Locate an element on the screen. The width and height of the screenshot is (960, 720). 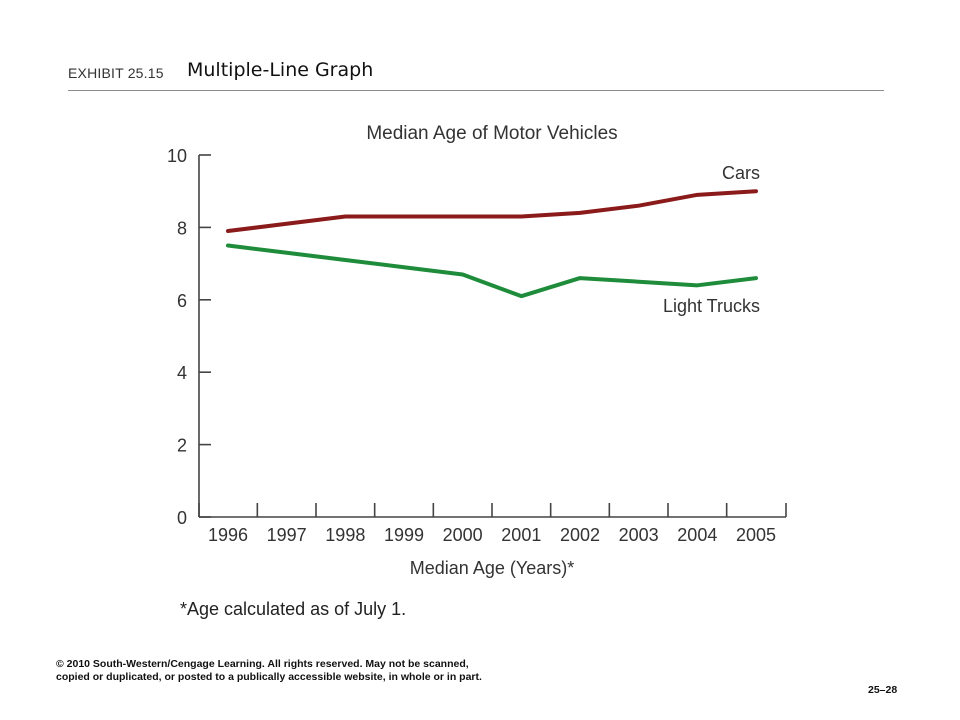
chart-series: Cars Light Trucks is located at coordinates (493, 239).